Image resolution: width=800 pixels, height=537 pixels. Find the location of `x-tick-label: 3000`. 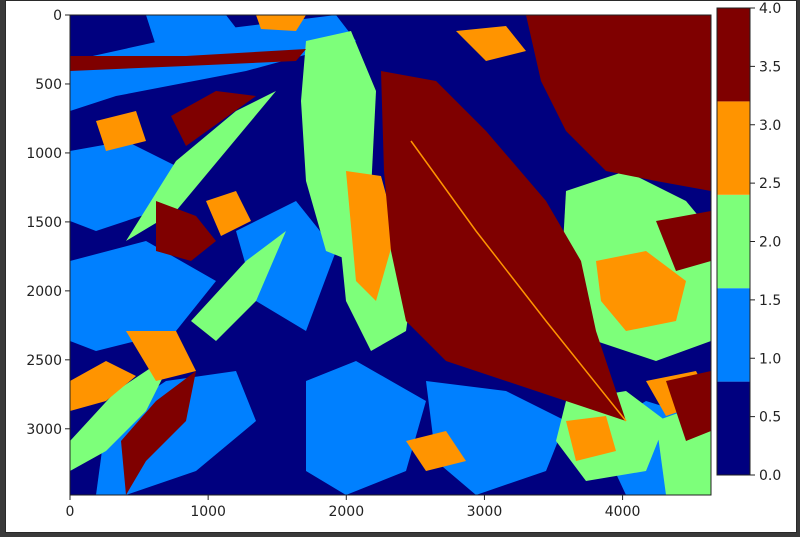

x-tick-label: 3000 is located at coordinates (485, 512).